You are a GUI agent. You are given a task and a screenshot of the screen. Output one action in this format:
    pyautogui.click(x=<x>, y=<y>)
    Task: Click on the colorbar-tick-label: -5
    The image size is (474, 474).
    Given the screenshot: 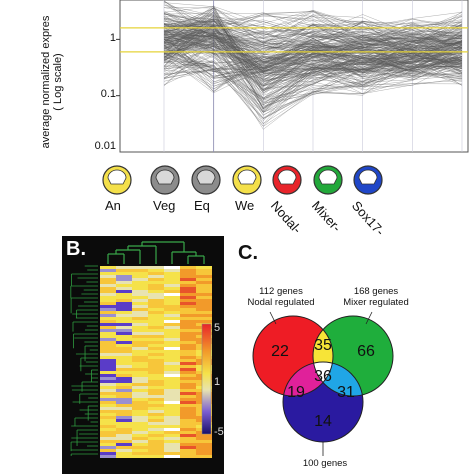 What is the action you would take?
    pyautogui.click(x=219, y=432)
    